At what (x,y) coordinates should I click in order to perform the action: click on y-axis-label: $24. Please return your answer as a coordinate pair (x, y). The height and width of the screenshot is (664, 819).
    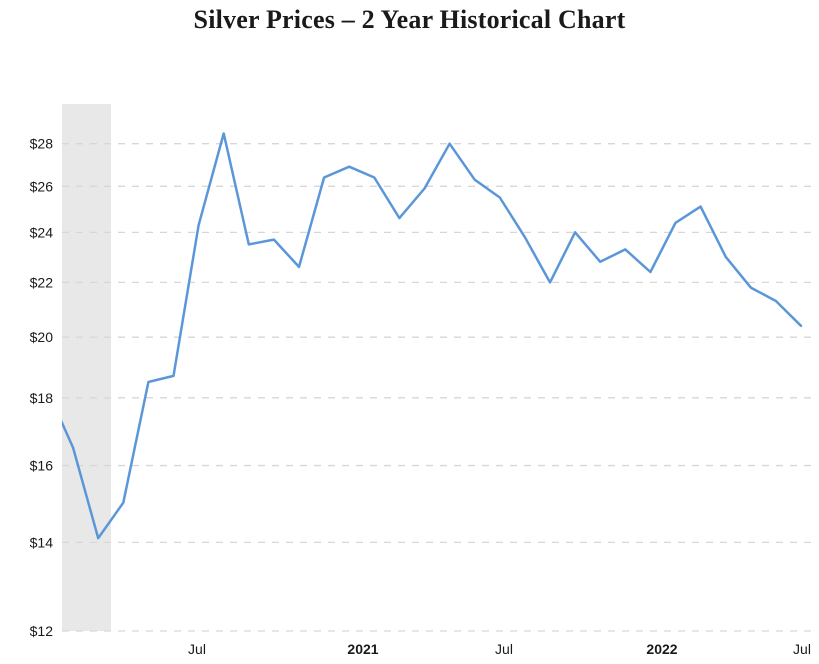
    Looking at the image, I should click on (42, 232).